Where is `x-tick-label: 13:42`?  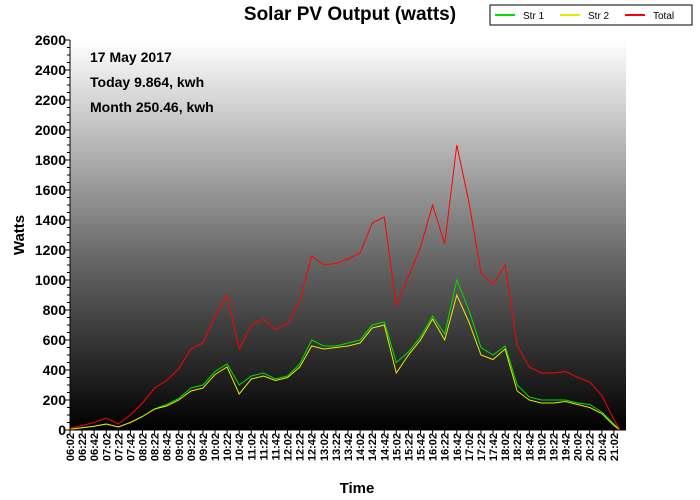 x-tick-label: 13:42 is located at coordinates (349, 447).